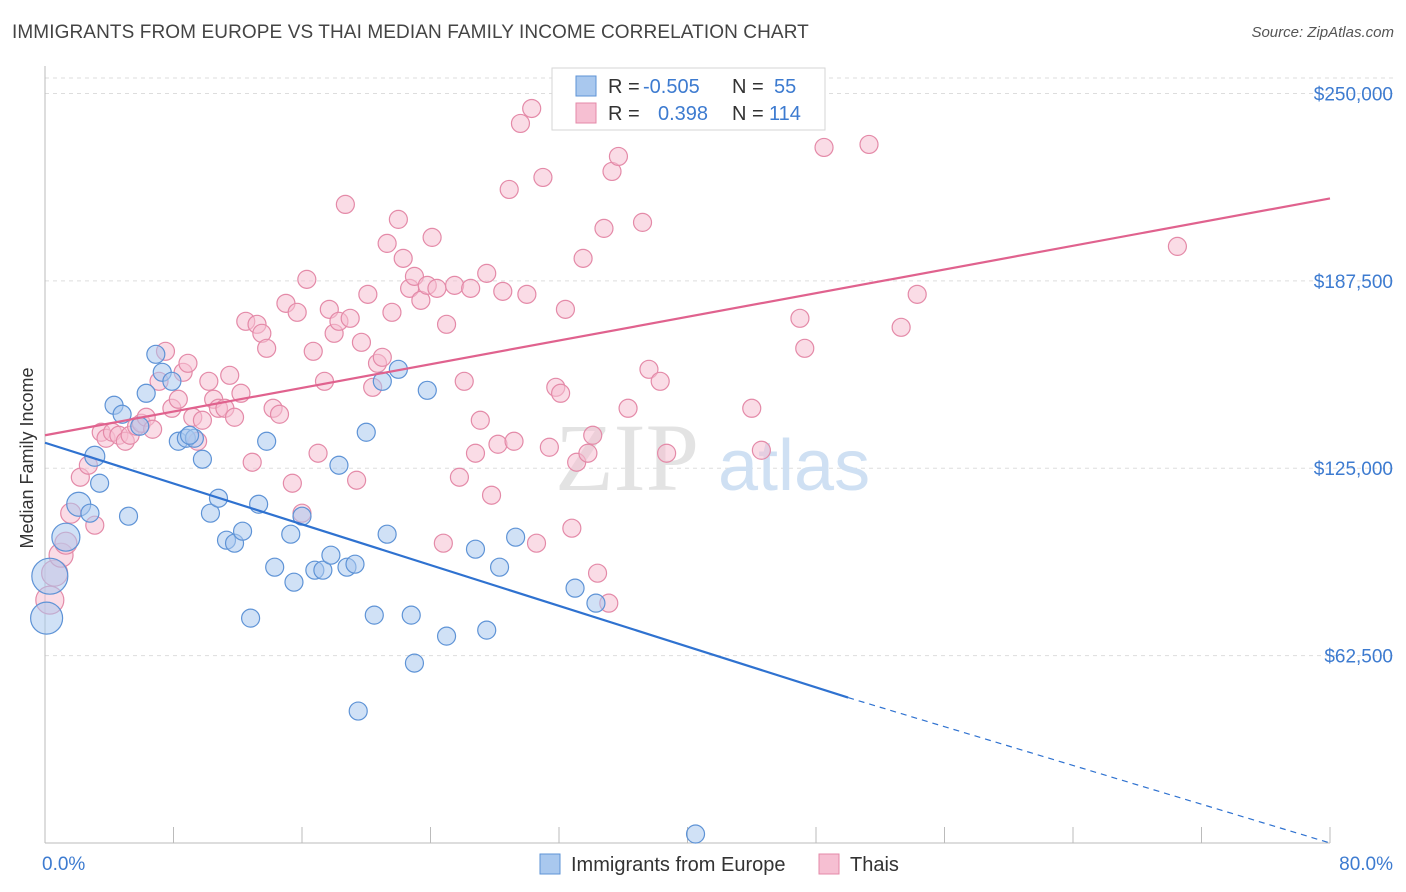  I want to click on legend-n-label-1: N =, so click(748, 87).